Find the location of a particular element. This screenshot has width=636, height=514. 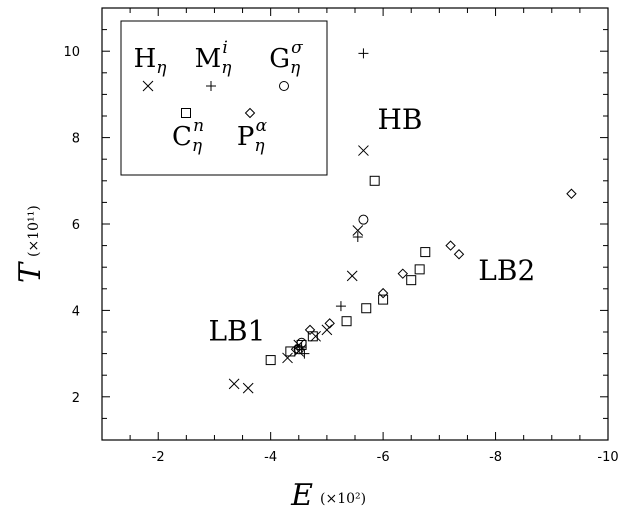

annotation-lb1: LB1 is located at coordinates (236, 331).